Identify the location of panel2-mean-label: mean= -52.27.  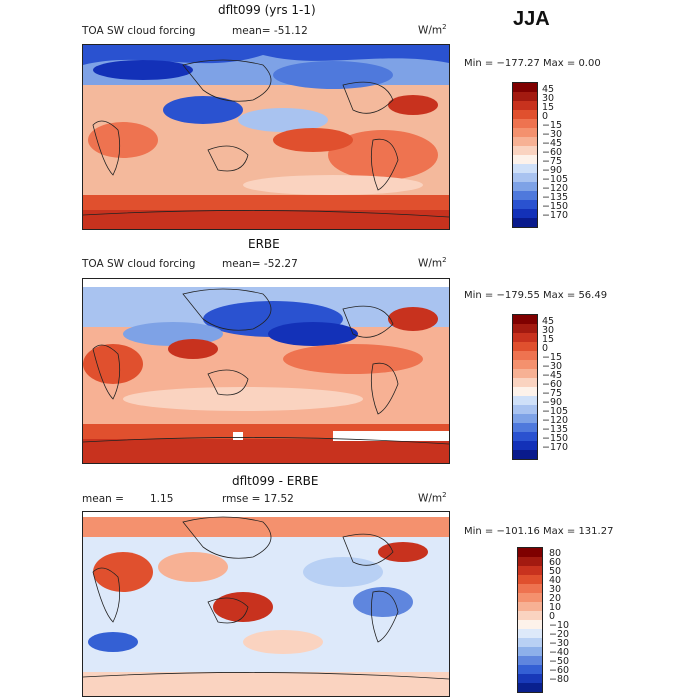
(260, 264).